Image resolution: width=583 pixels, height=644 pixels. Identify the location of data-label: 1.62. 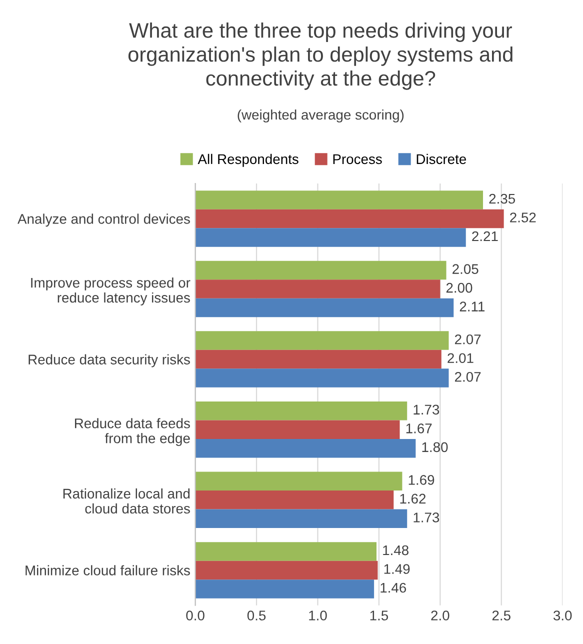
(413, 499).